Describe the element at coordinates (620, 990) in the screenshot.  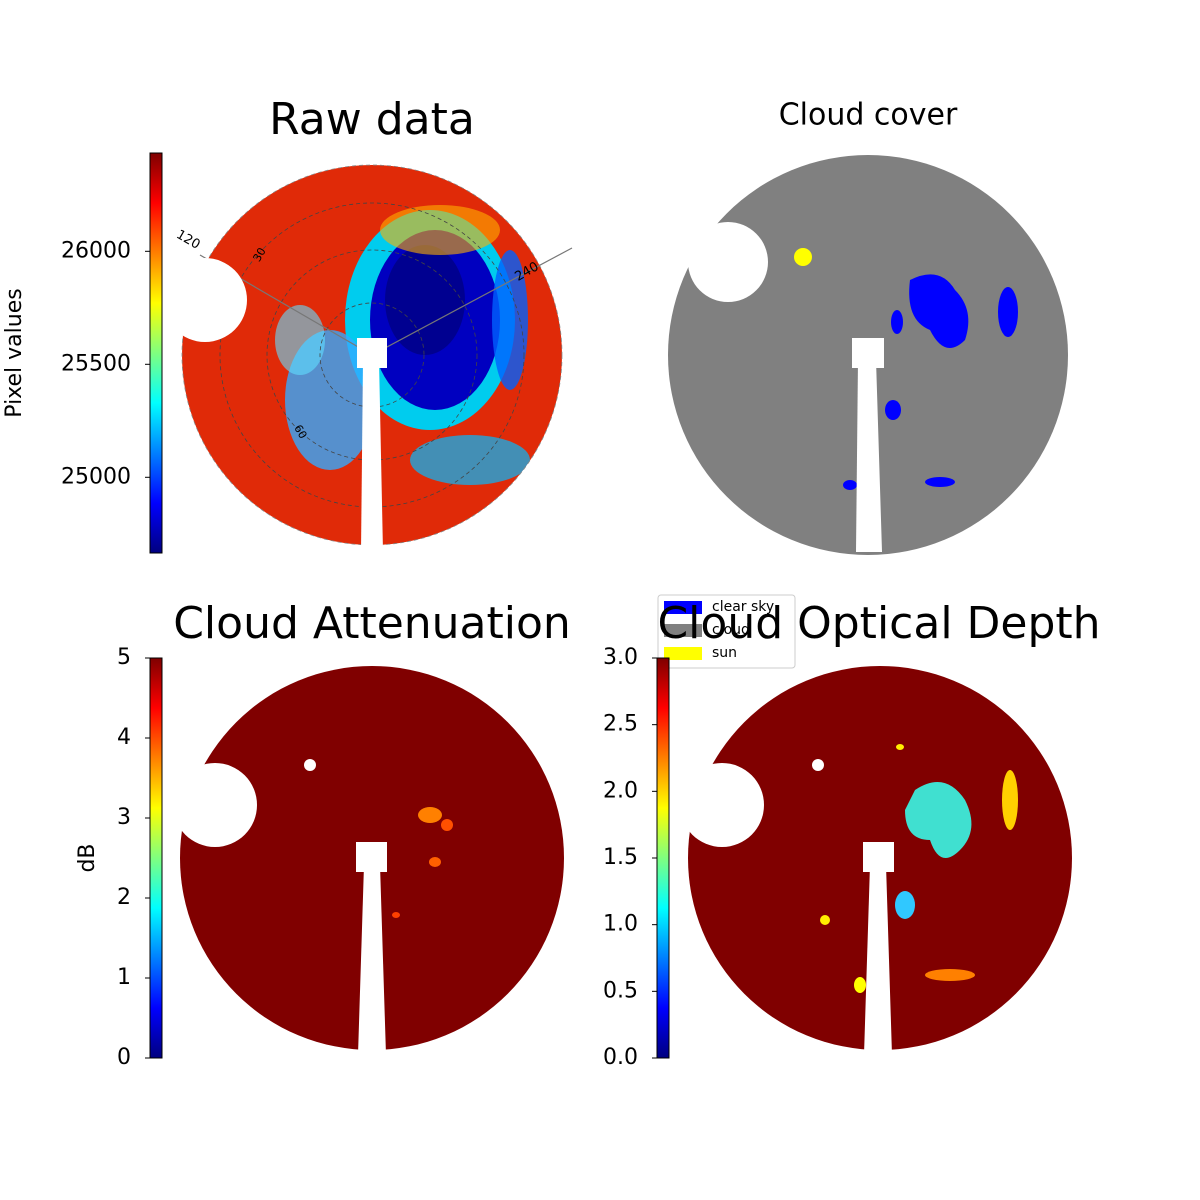
I see `colorbar-tick-label: 0.5` at that location.